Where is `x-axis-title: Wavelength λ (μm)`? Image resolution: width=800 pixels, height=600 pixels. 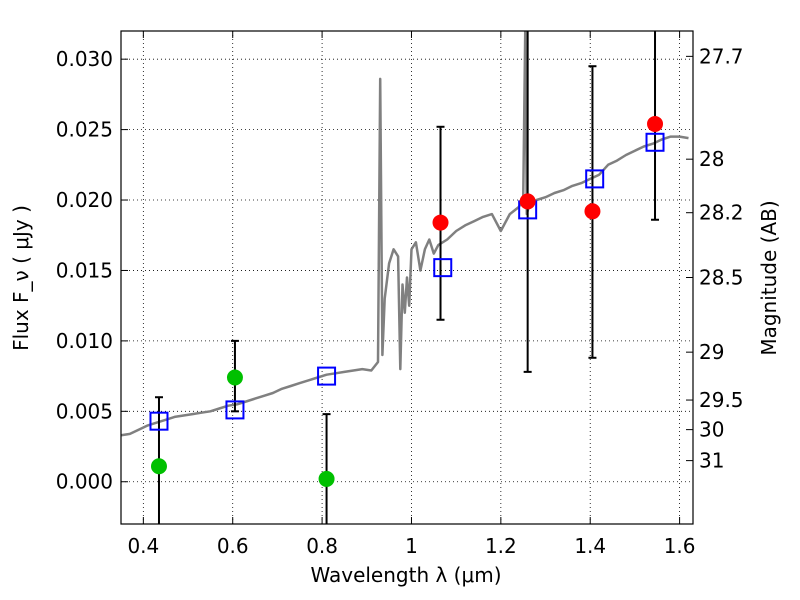 x-axis-title: Wavelength λ (μm) is located at coordinates (405, 575).